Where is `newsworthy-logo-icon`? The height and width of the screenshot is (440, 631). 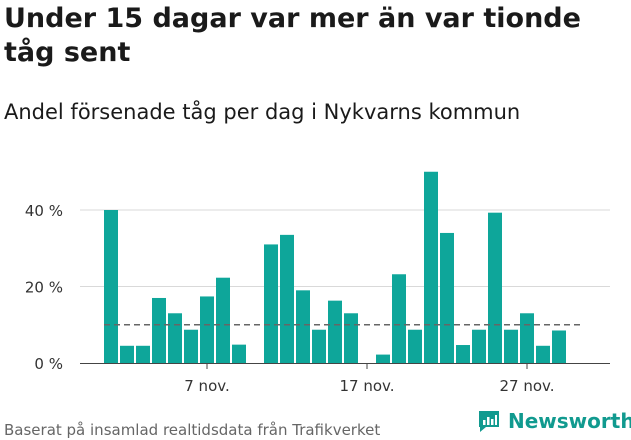
newsworthy-logo-icon is located at coordinates (489, 421).